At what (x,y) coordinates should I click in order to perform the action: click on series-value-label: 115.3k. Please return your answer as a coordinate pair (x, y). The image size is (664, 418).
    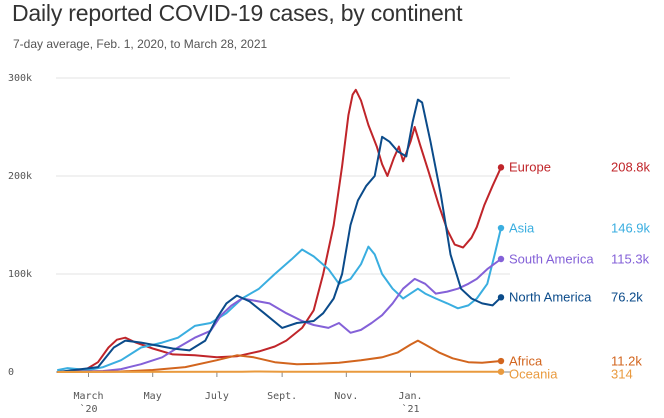
    Looking at the image, I should click on (630, 259).